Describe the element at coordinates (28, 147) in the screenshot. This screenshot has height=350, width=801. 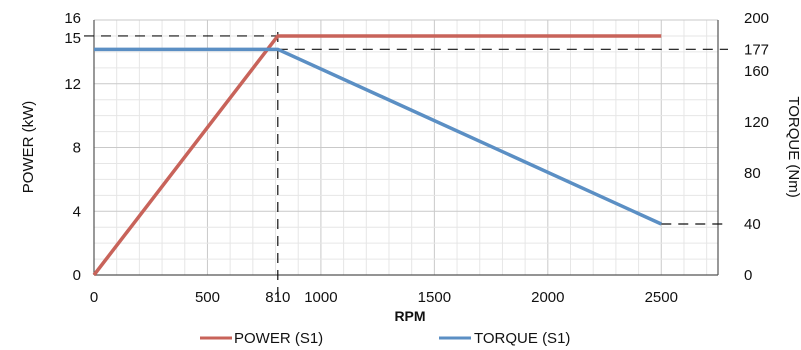
I see `y-axis-left-title: POWER (kW)` at that location.